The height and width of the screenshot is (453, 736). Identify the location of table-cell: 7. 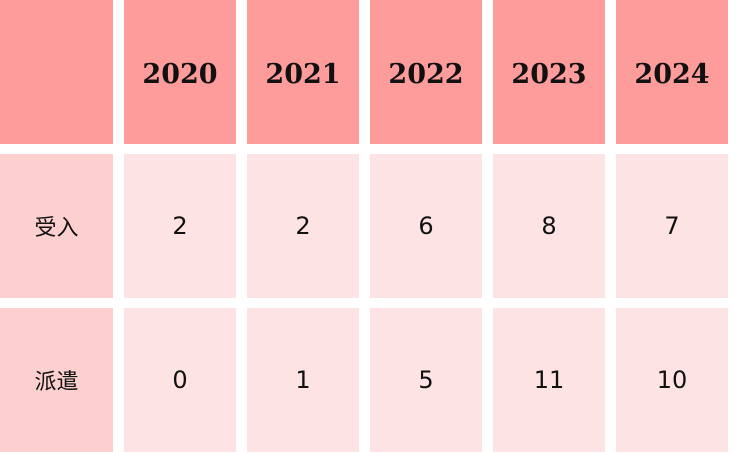
(672, 226).